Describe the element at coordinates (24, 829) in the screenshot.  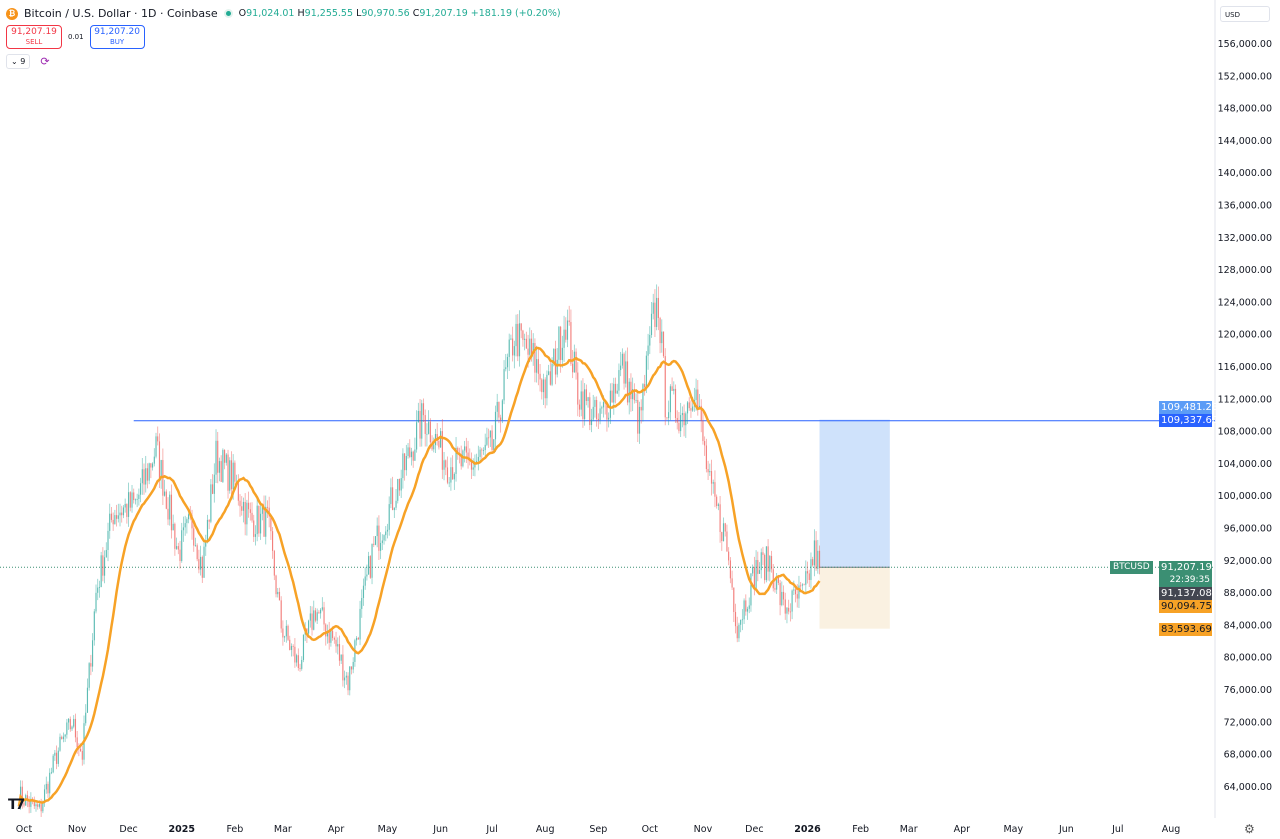
I see `x-tick-label: Oct` at that location.